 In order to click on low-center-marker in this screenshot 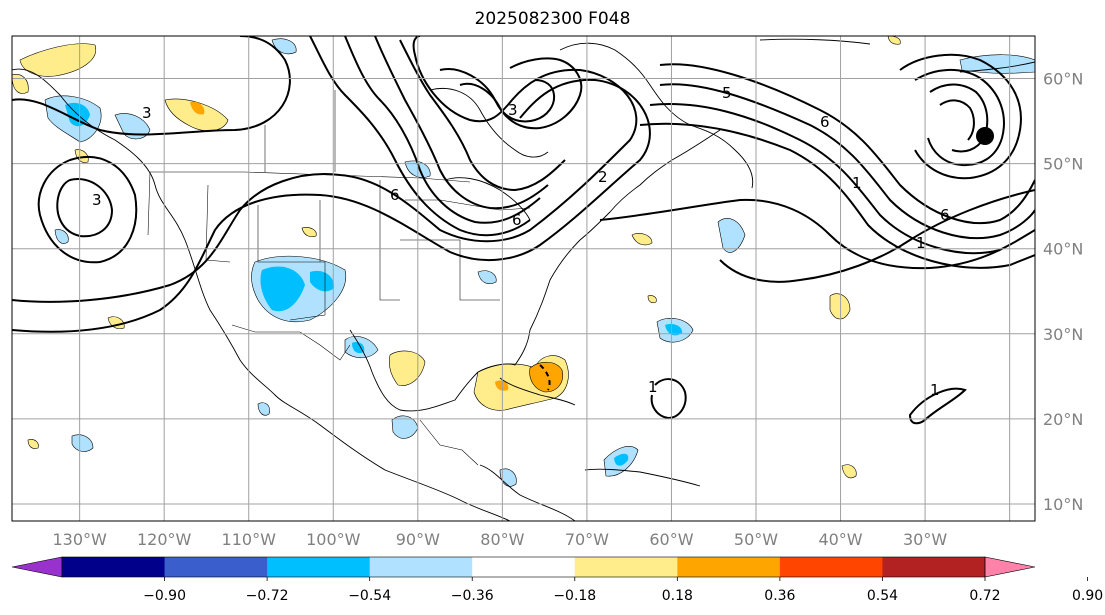, I will do `click(985, 136)`.